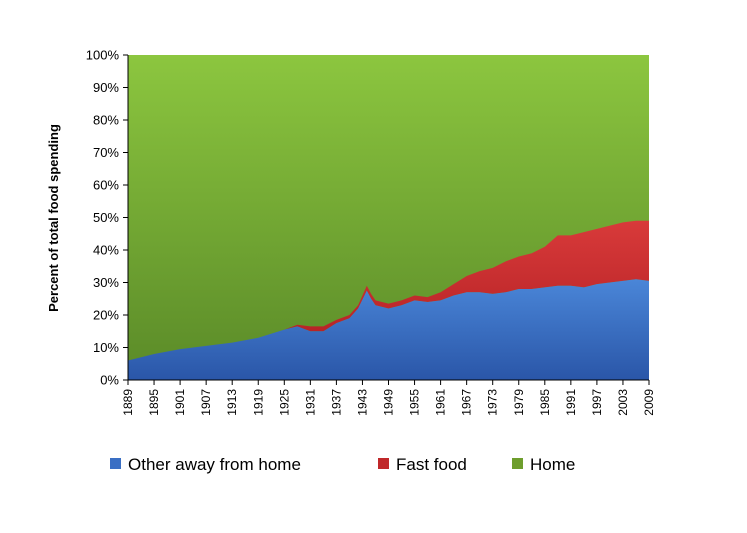 This screenshot has height=533, width=747. I want to click on x-tick-label: 1949, so click(389, 402).